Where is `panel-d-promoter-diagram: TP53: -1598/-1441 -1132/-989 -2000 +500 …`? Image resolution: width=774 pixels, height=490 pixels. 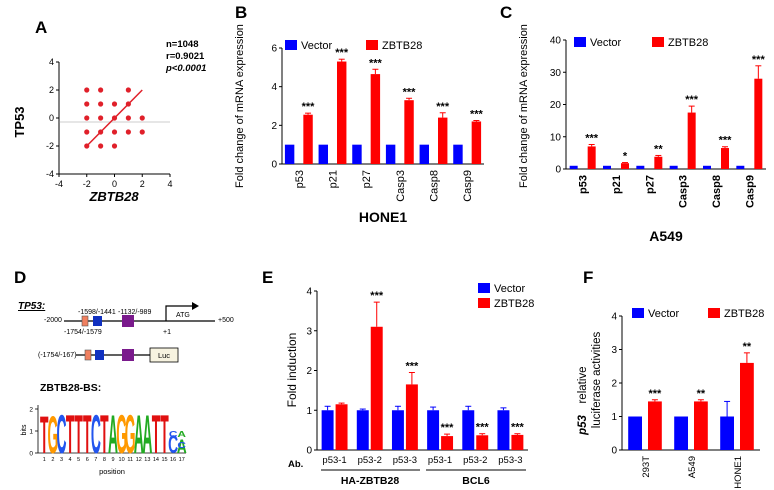 panel-d-promoter-diagram: TP53: -1598/-1441 -1132/-989 -2000 +500 … is located at coordinates (126, 388).